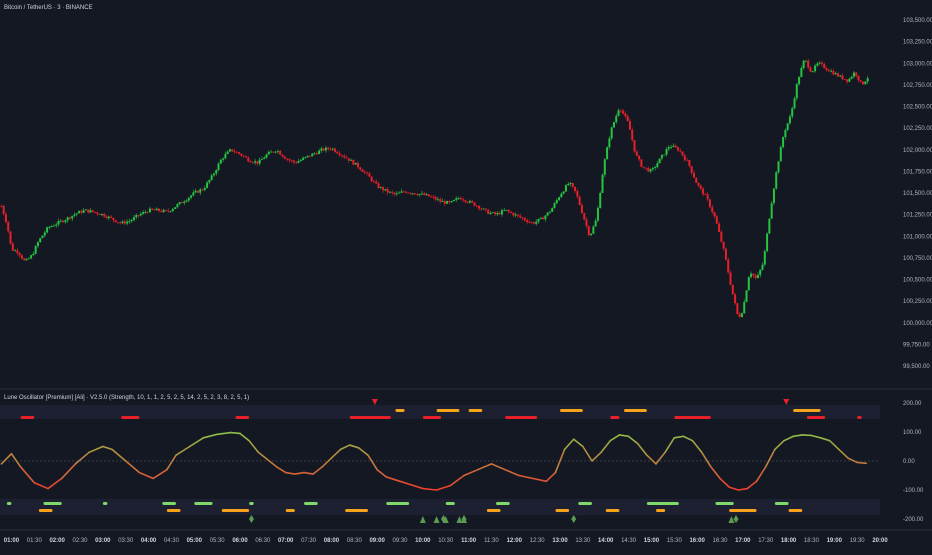  What do you see at coordinates (12, 541) in the screenshot?
I see `time-tick-label: 01:00` at bounding box center [12, 541].